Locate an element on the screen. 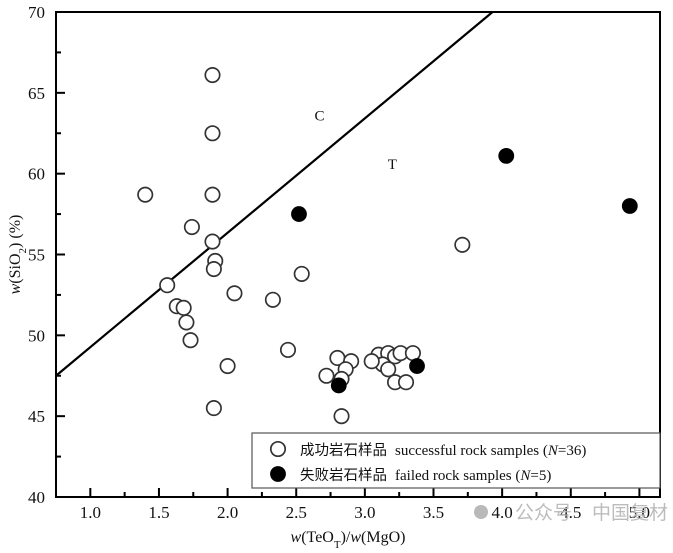  y-tick-label: 65 is located at coordinates (36, 93).